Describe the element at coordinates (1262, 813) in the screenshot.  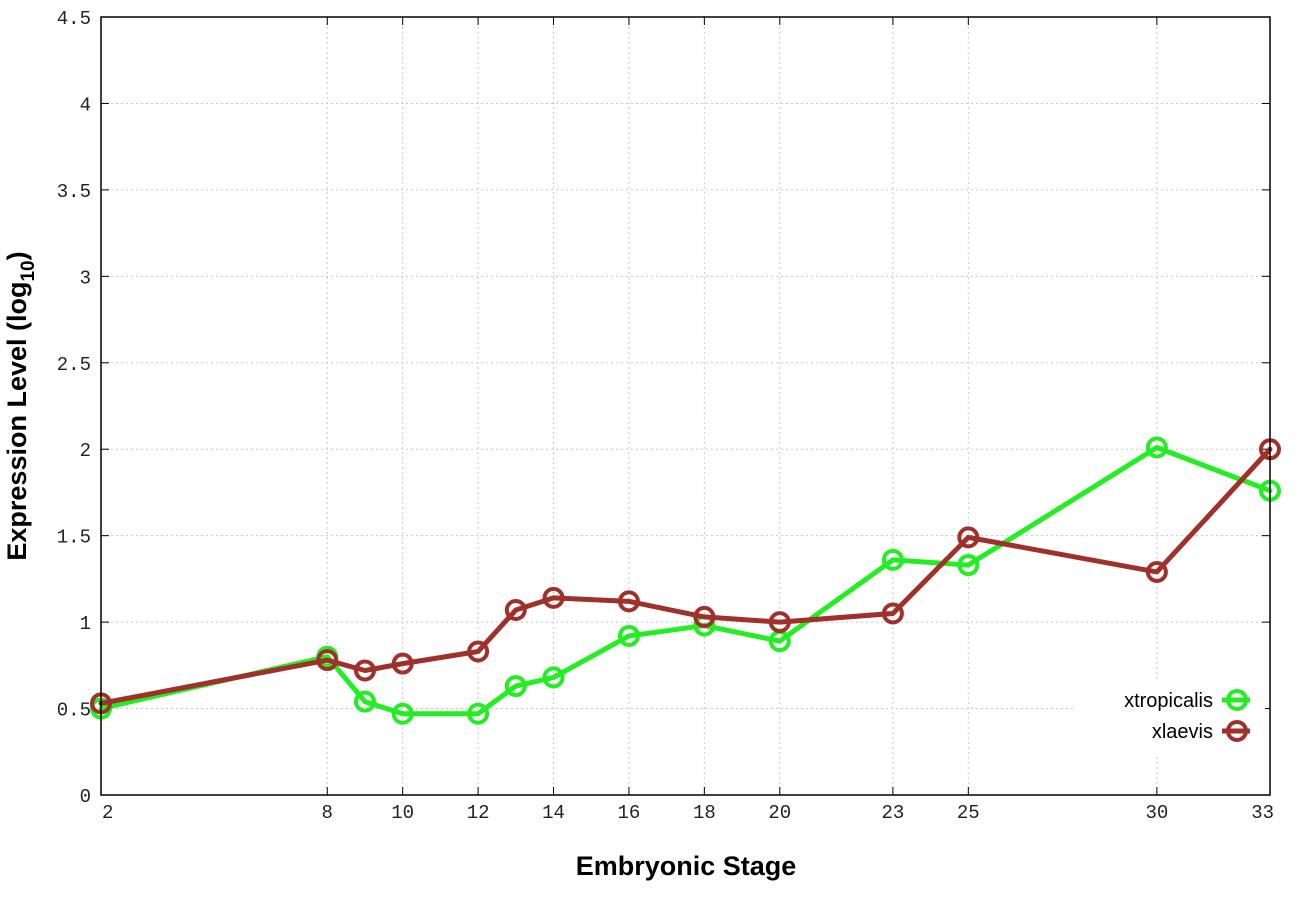
I see `x-tick-label: 33` at that location.